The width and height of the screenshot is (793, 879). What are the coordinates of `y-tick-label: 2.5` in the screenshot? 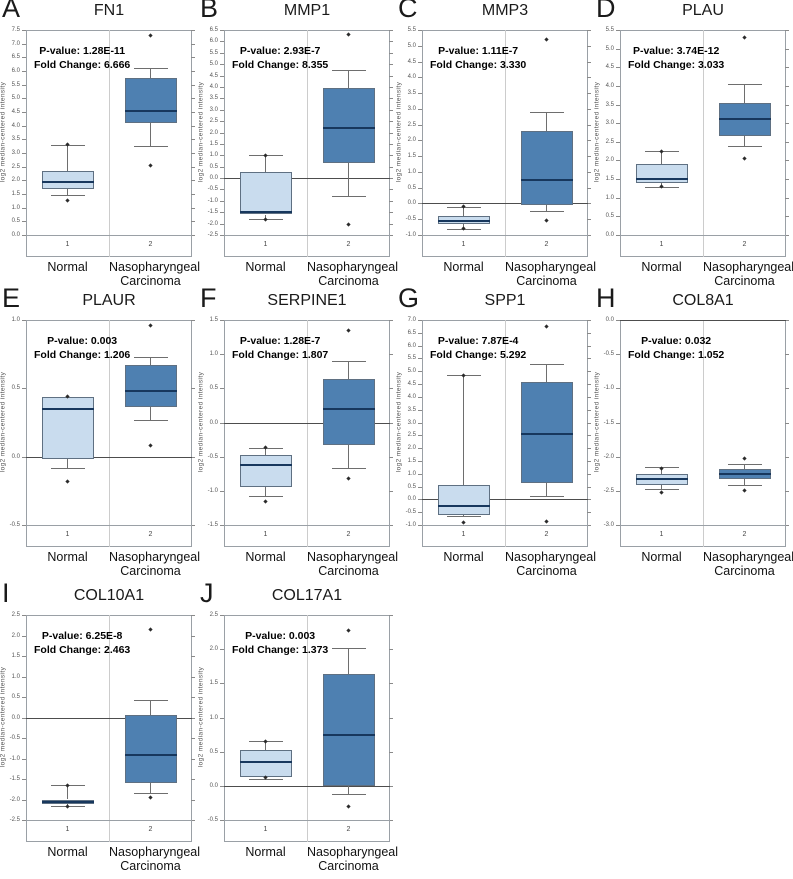 It's located at (213, 615).